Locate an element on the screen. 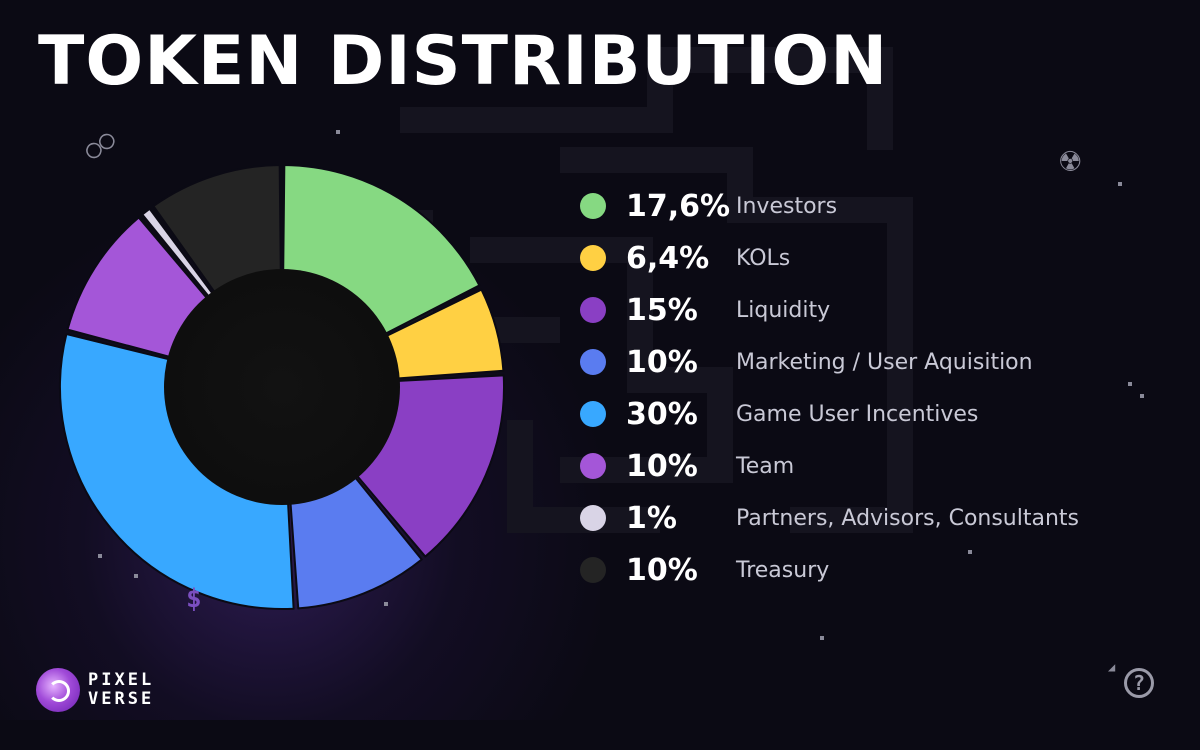 Image resolution: width=1200 pixels, height=750 pixels. legend-label: Team is located at coordinates (765, 466).